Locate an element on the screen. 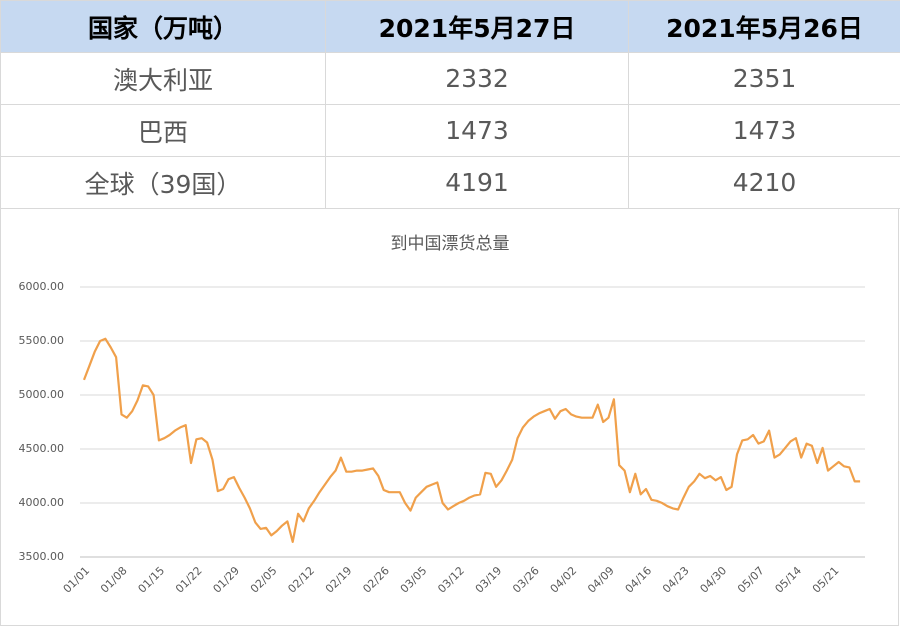 This screenshot has height=627, width=900. cell: 2351 is located at coordinates (764, 78).